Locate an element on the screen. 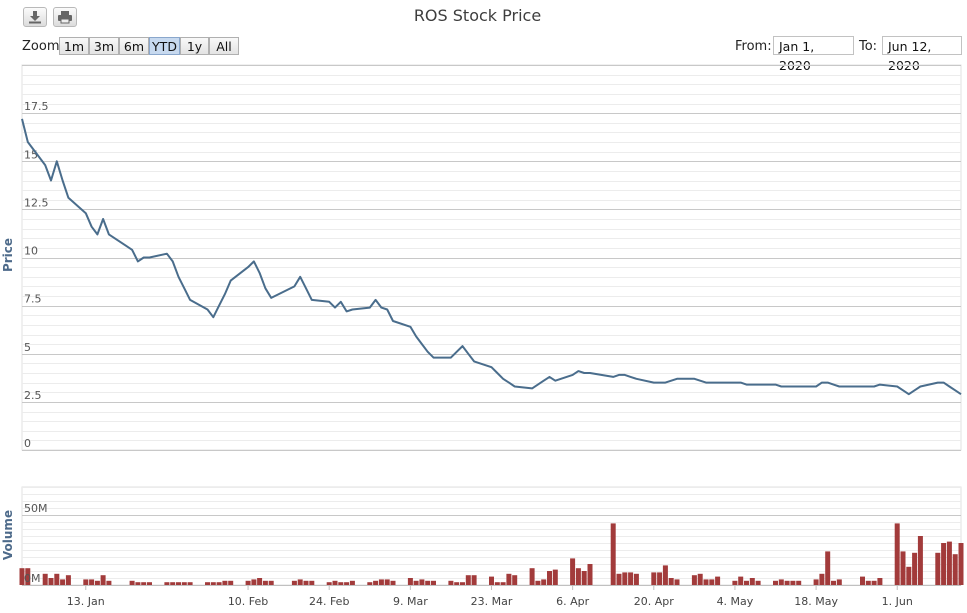 This screenshot has width=967, height=613. zoom-3m-button: 3m is located at coordinates (104, 46).